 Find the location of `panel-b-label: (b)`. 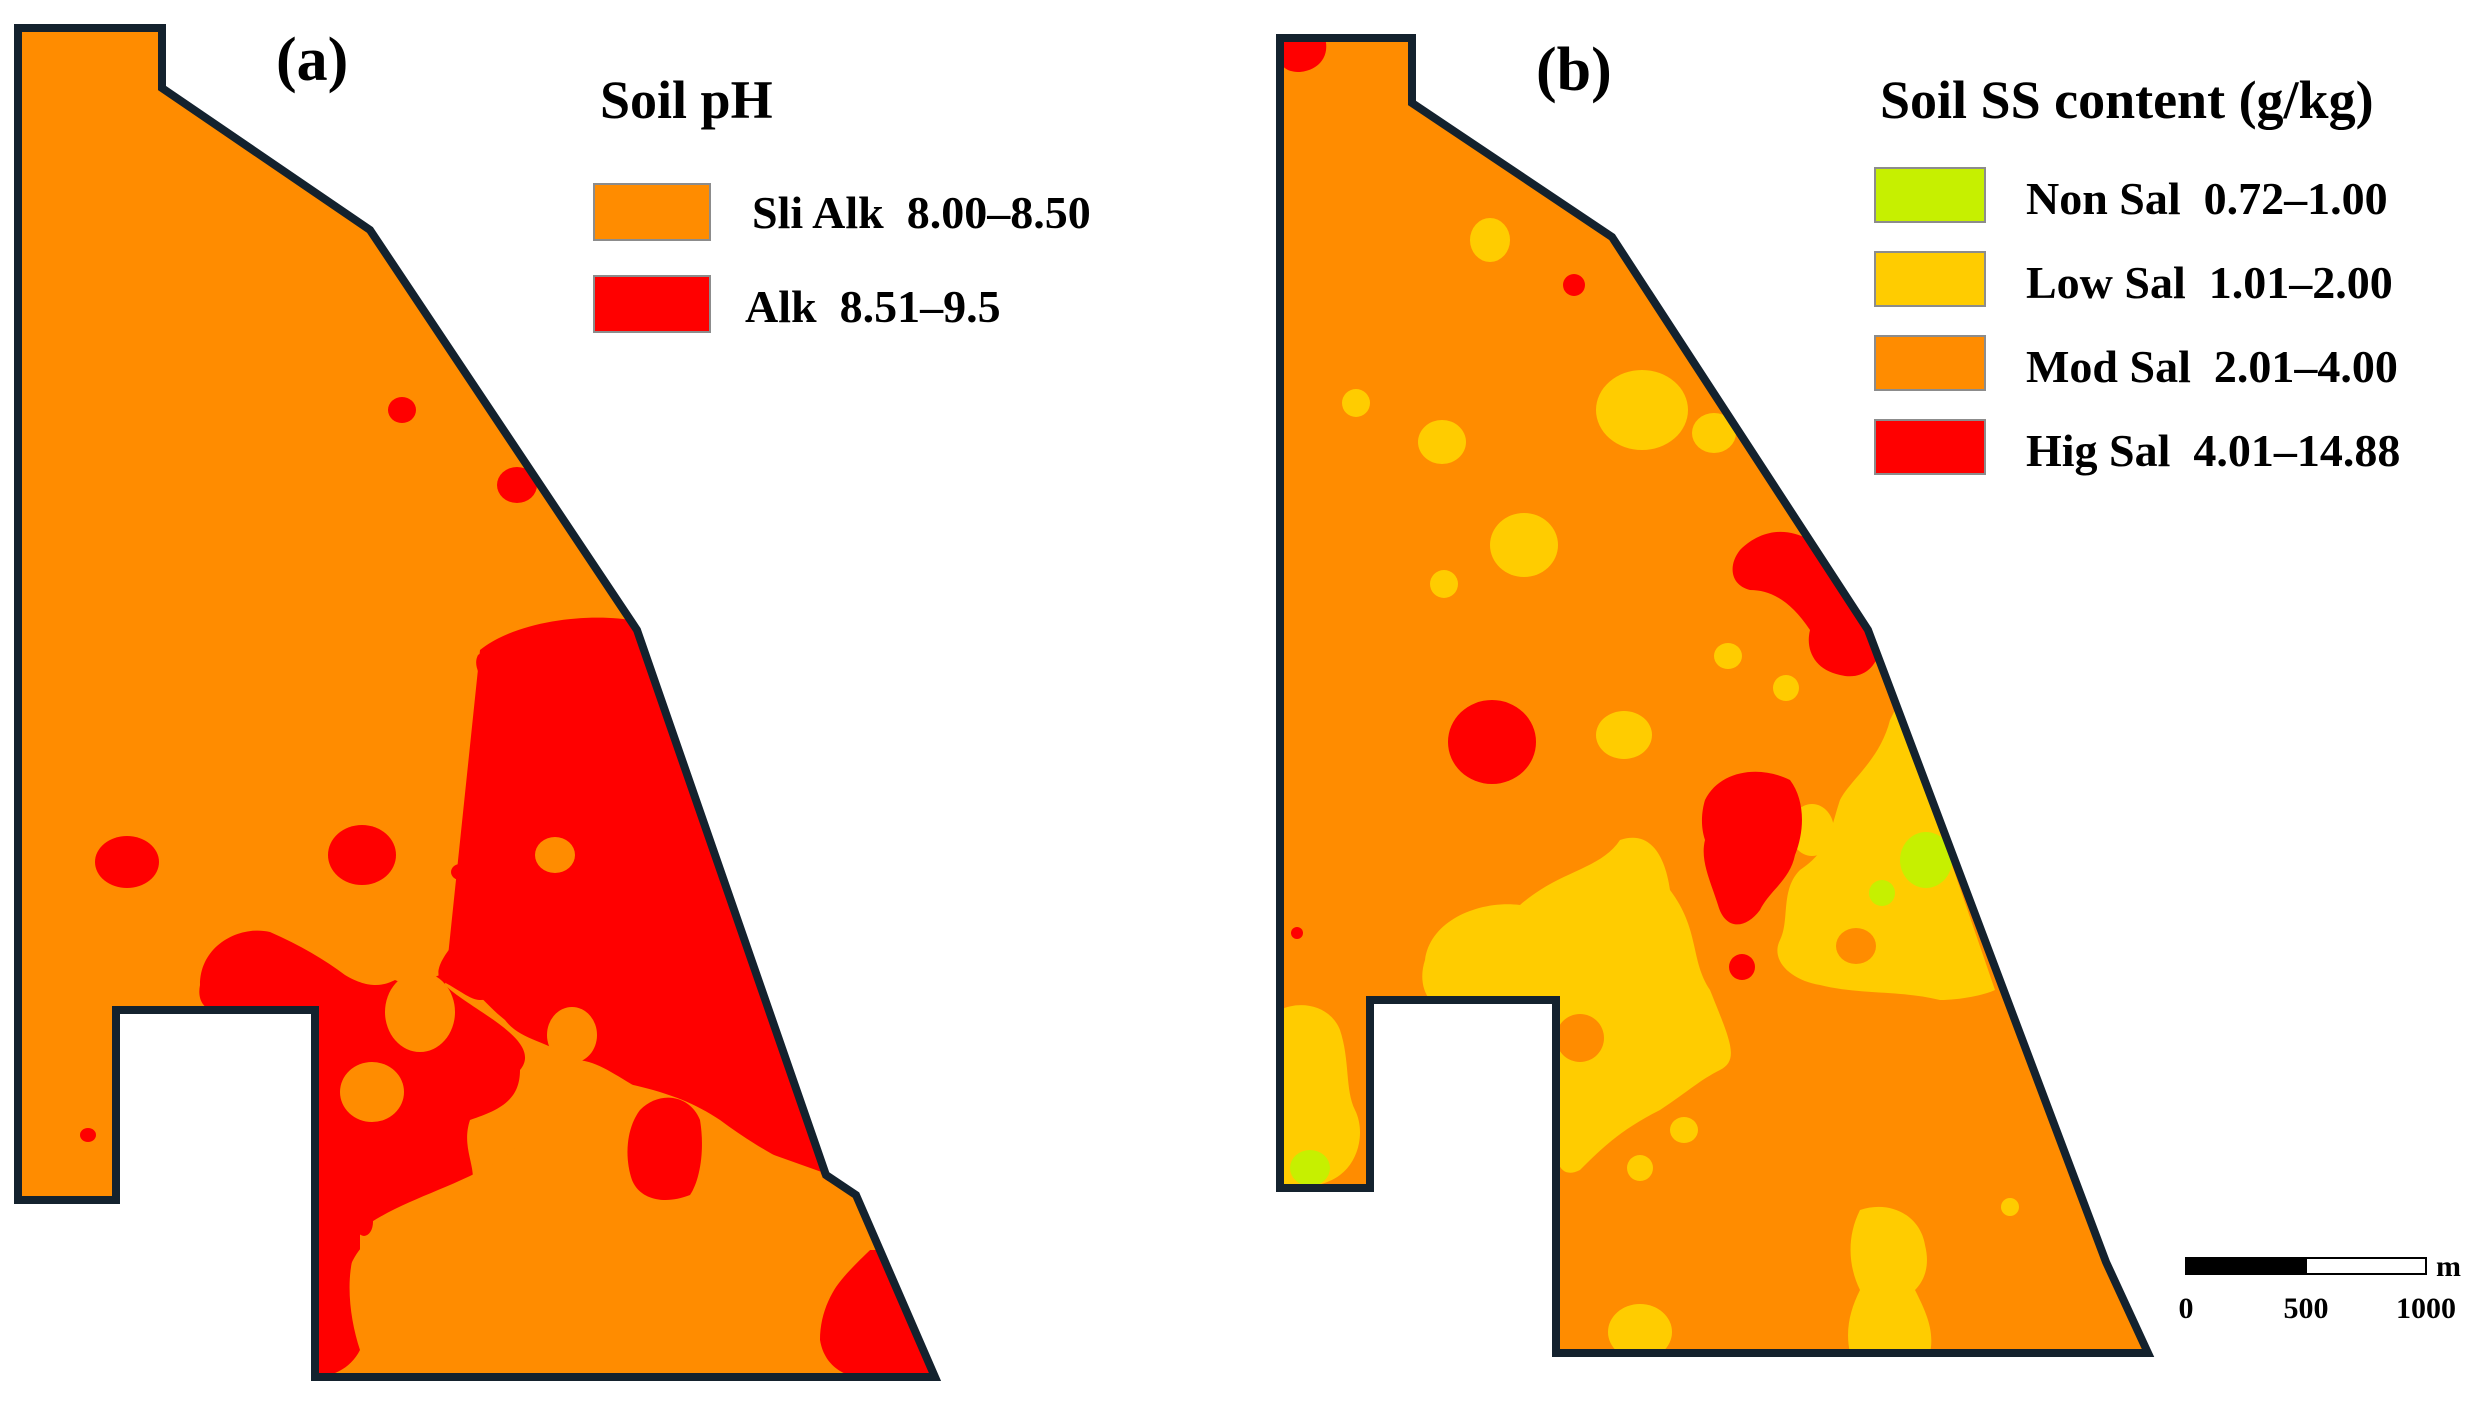

panel-b-label: (b) is located at coordinates (1574, 70).